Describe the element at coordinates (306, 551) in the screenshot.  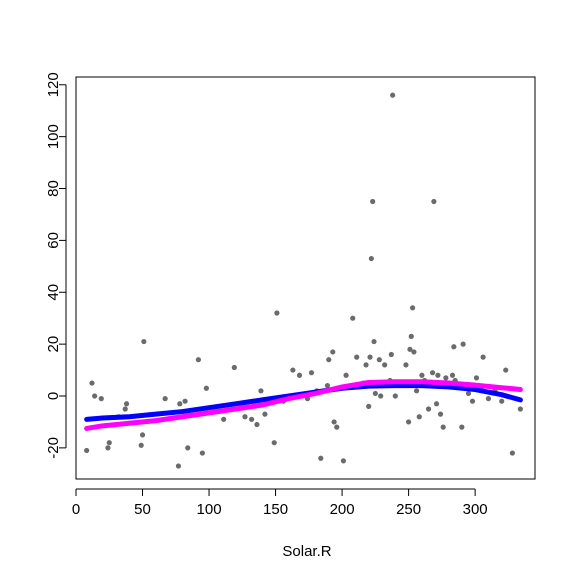
I see `x-axis-title: Solar.R` at that location.